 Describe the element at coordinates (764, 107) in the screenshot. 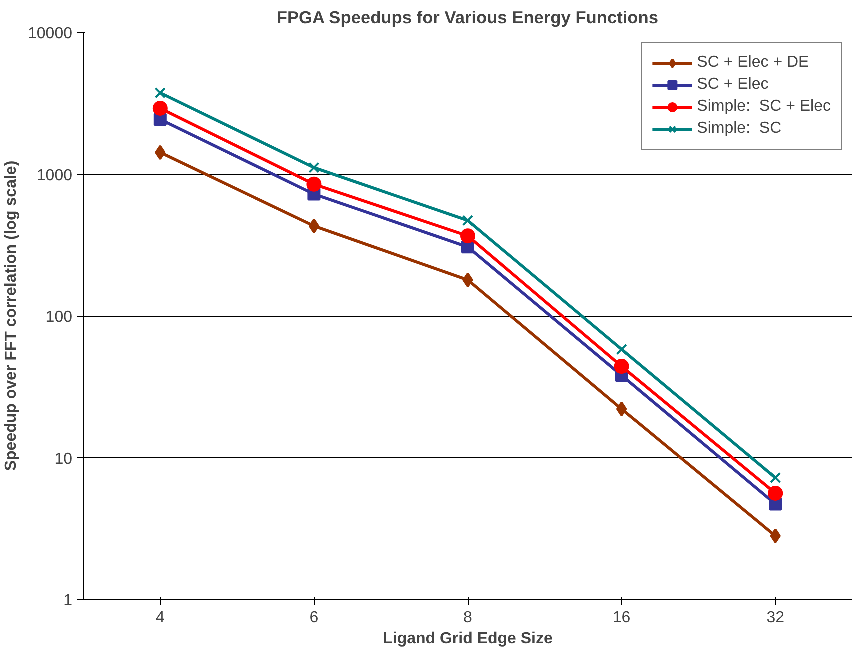

I see `legend-label: Simple: SC + Elec` at that location.